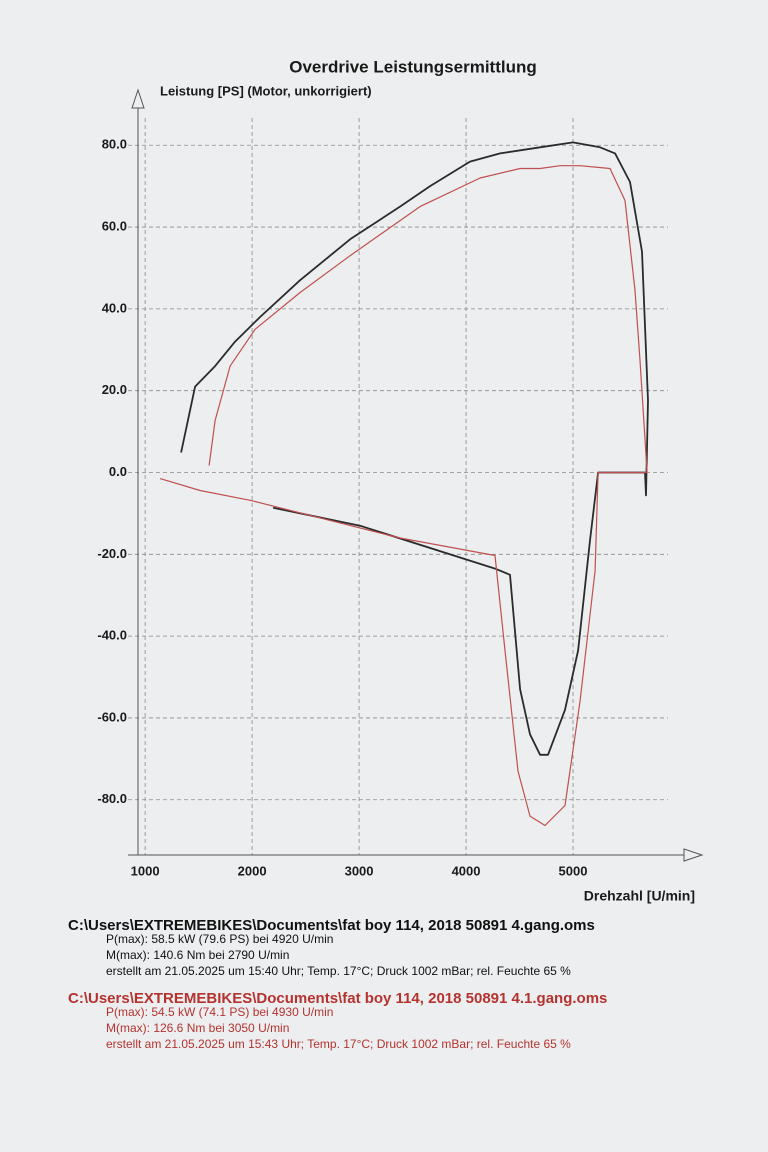 The width and height of the screenshot is (768, 1152). What do you see at coordinates (252, 870) in the screenshot?
I see `x-tick-label: 2000` at bounding box center [252, 870].